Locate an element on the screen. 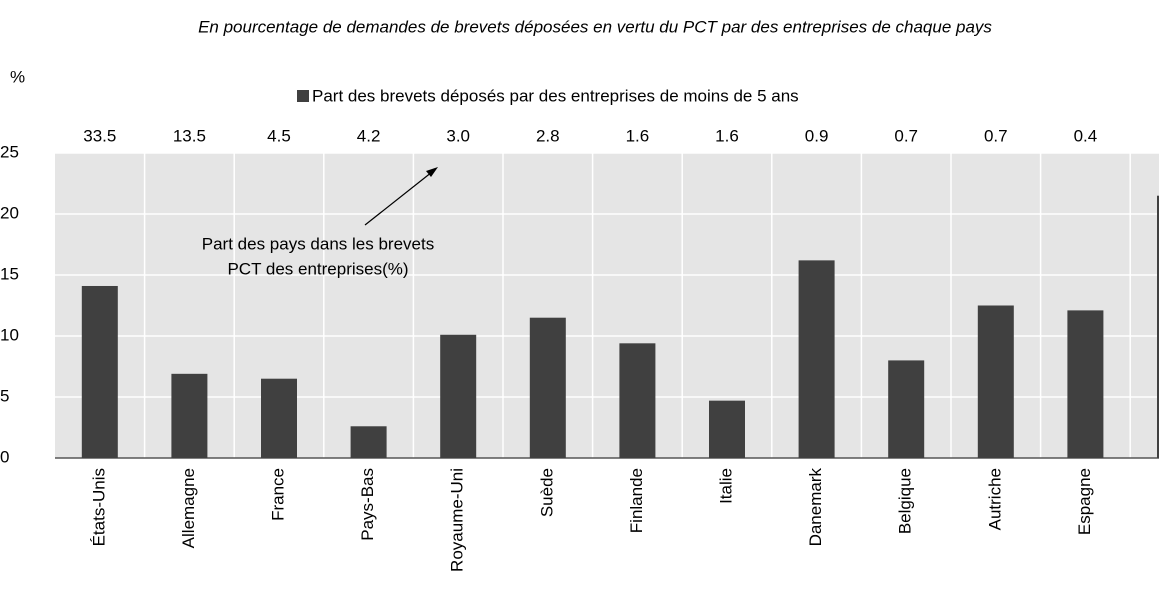 The width and height of the screenshot is (1159, 608). x-tick-label: Autriche is located at coordinates (994, 499).